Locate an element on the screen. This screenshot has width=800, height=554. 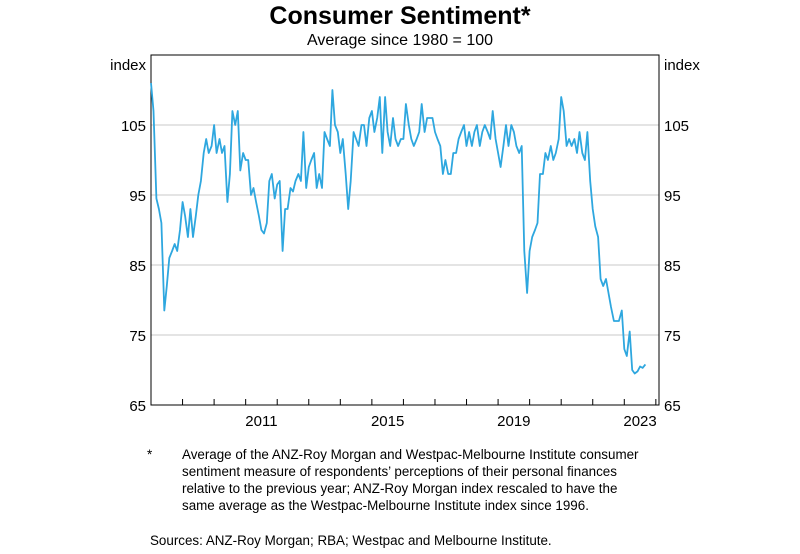
footnote-marker: * is located at coordinates (150, 454).